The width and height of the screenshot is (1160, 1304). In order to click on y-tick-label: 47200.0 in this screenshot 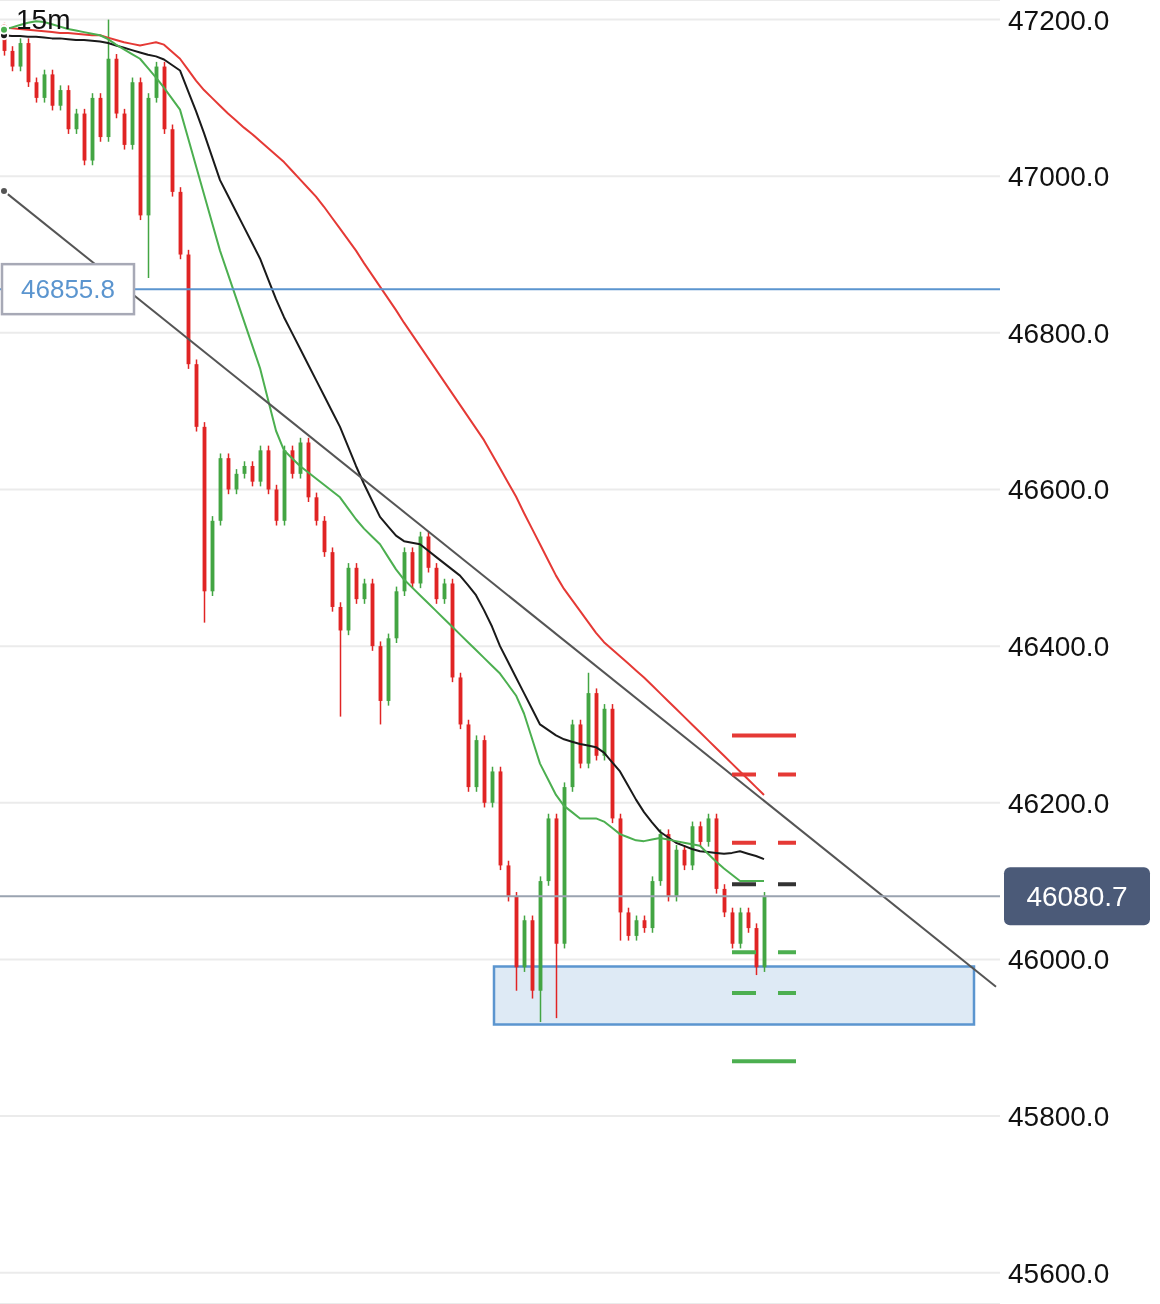, I will do `click(1059, 20)`.